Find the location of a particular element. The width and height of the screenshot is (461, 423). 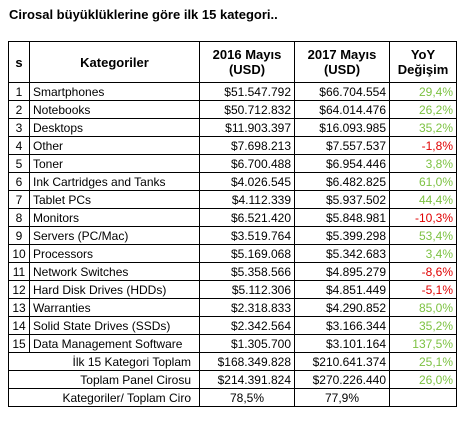

cell: Hard Disk Drives (HDDs) is located at coordinates (114, 289).